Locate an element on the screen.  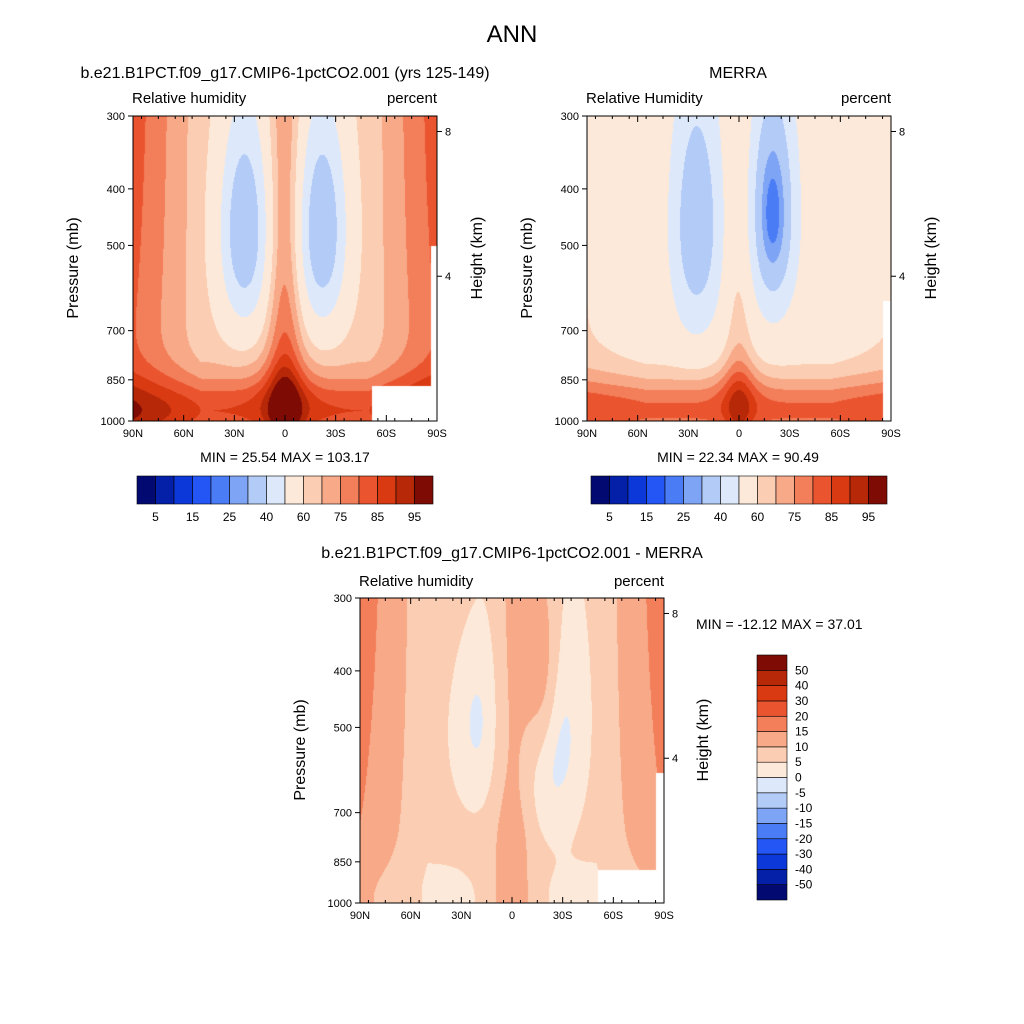
figure-title: ANN is located at coordinates (512, 34).